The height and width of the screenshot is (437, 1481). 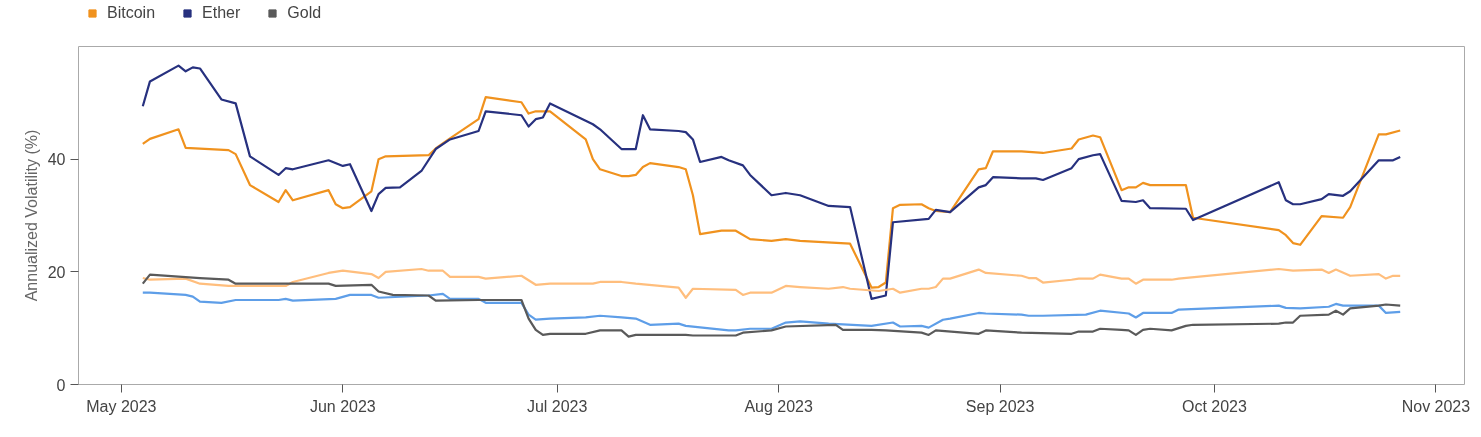 I want to click on y-axis-title: Annualized Volatility (%), so click(x=31, y=215).